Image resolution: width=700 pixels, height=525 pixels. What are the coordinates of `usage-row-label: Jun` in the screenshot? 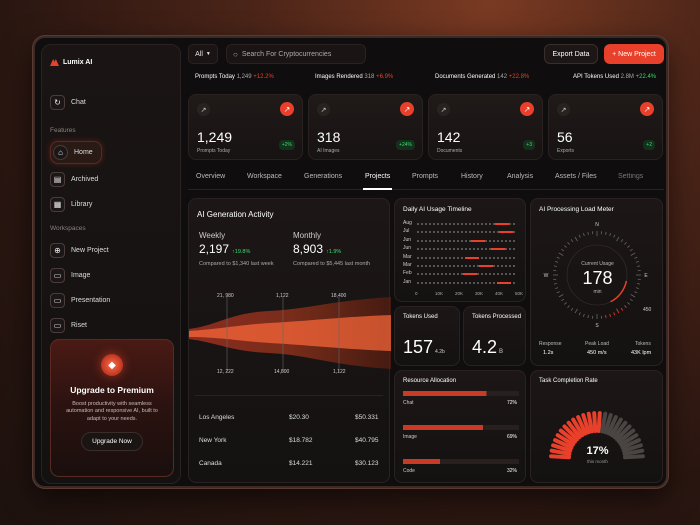 It's located at (407, 248).